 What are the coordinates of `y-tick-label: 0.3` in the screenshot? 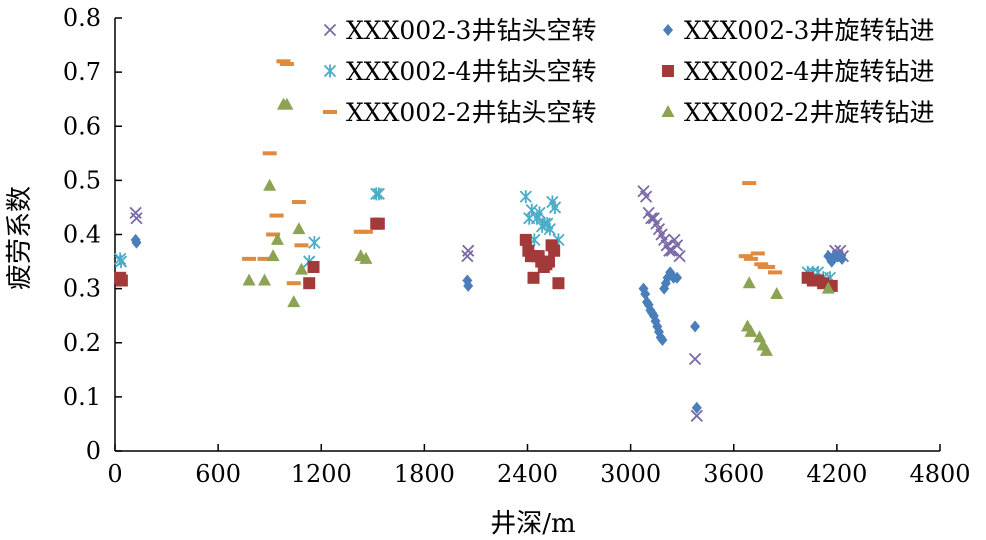 It's located at (82, 289).